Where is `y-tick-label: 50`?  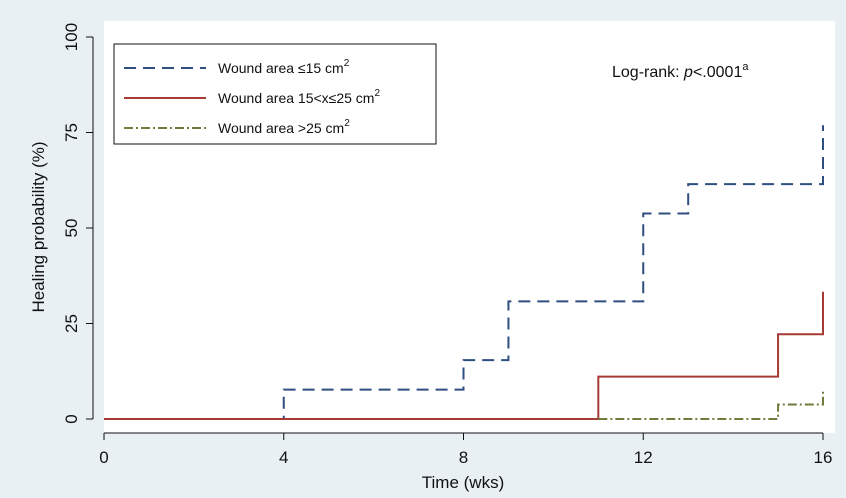
y-tick-label: 50 is located at coordinates (71, 228).